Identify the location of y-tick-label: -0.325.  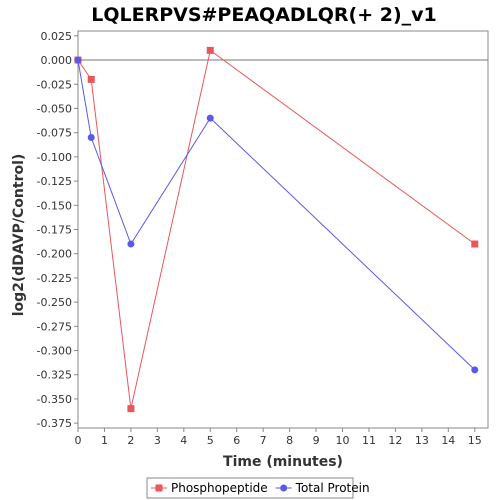
(54, 375).